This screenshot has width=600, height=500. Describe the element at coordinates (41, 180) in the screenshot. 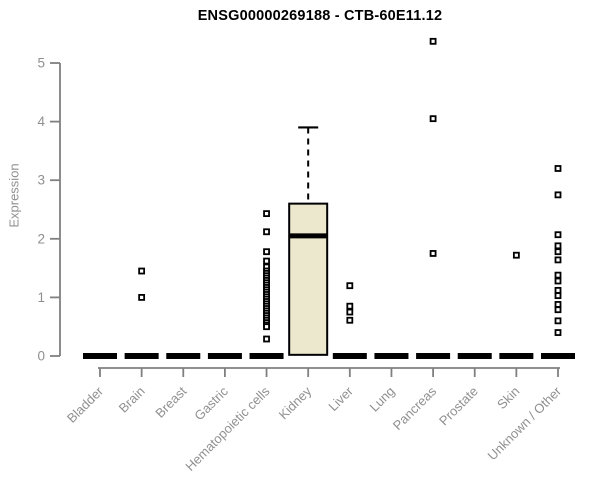

I see `y-tick-label: 3` at that location.